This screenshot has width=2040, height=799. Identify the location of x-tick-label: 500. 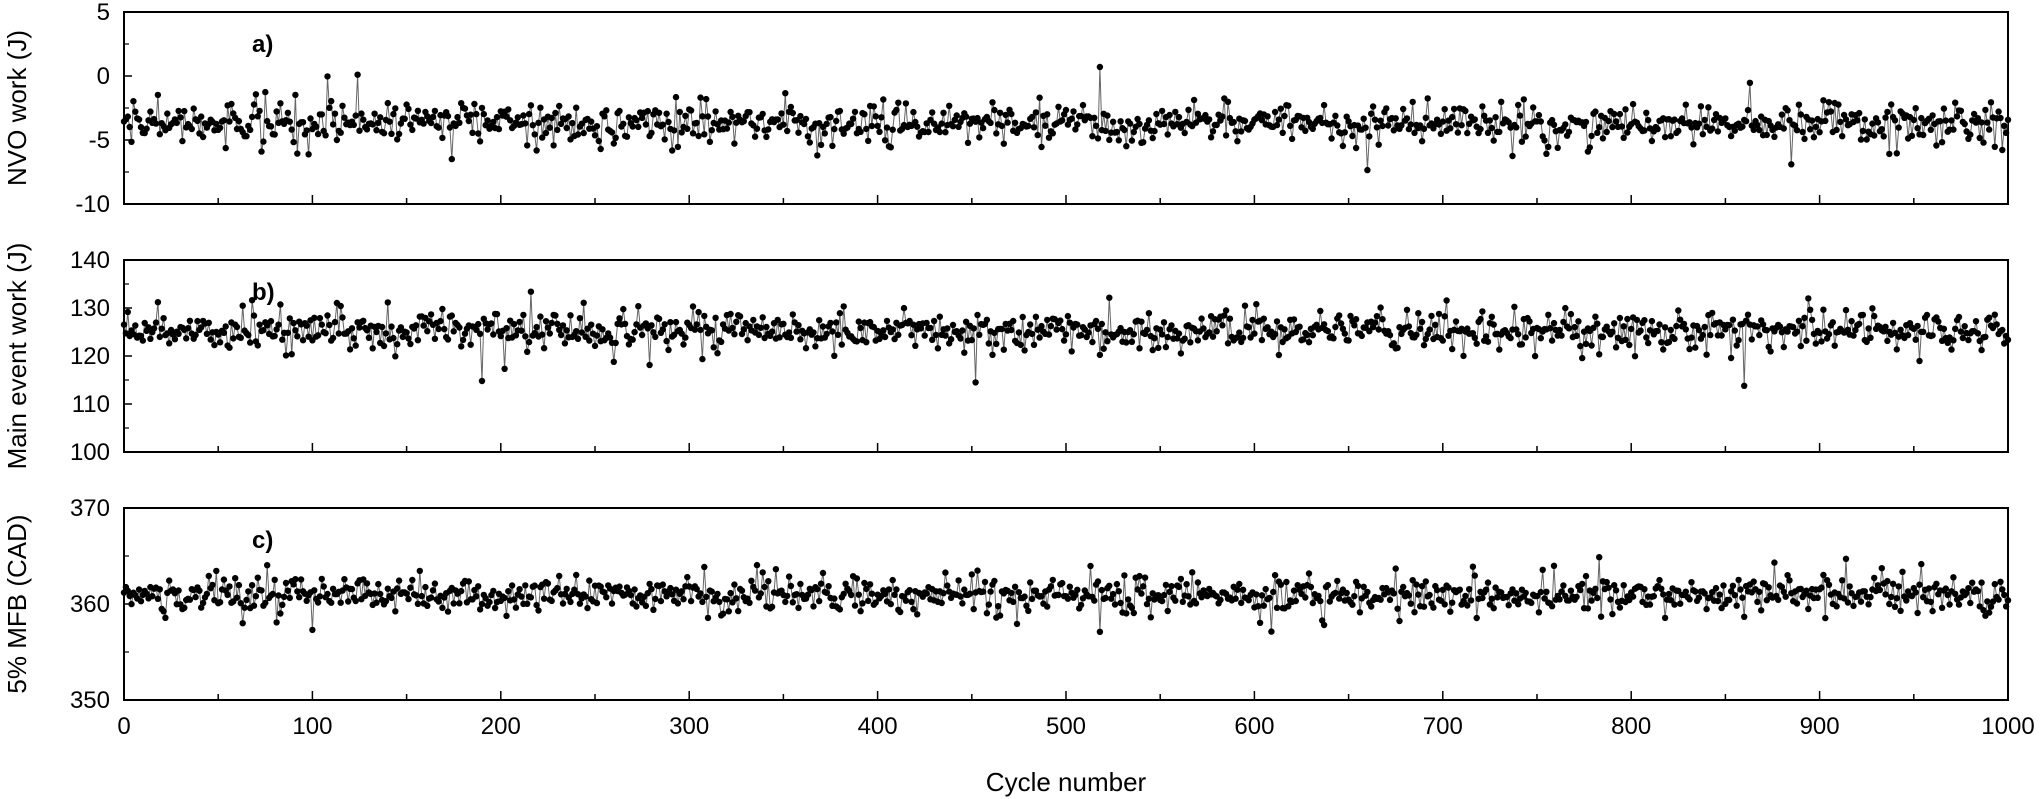
(1066, 726).